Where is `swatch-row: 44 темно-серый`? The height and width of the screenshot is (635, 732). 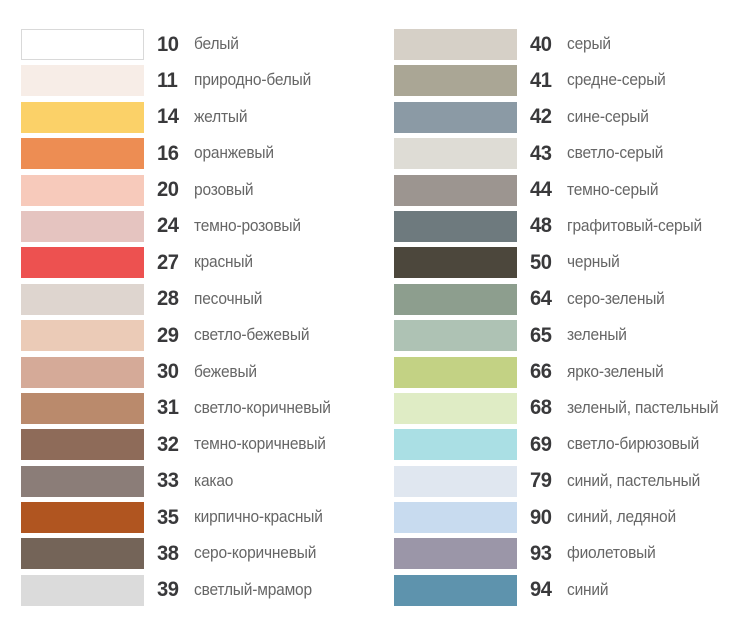 swatch-row: 44 темно-серый is located at coordinates (561, 190).